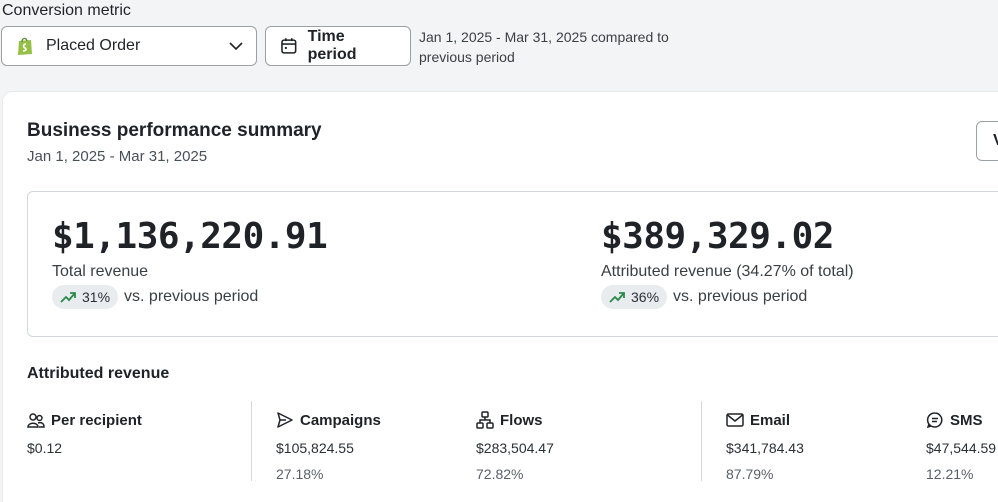 This screenshot has width=998, height=502. Describe the element at coordinates (315, 448) in the screenshot. I see `column-value: $105,824.55` at that location.